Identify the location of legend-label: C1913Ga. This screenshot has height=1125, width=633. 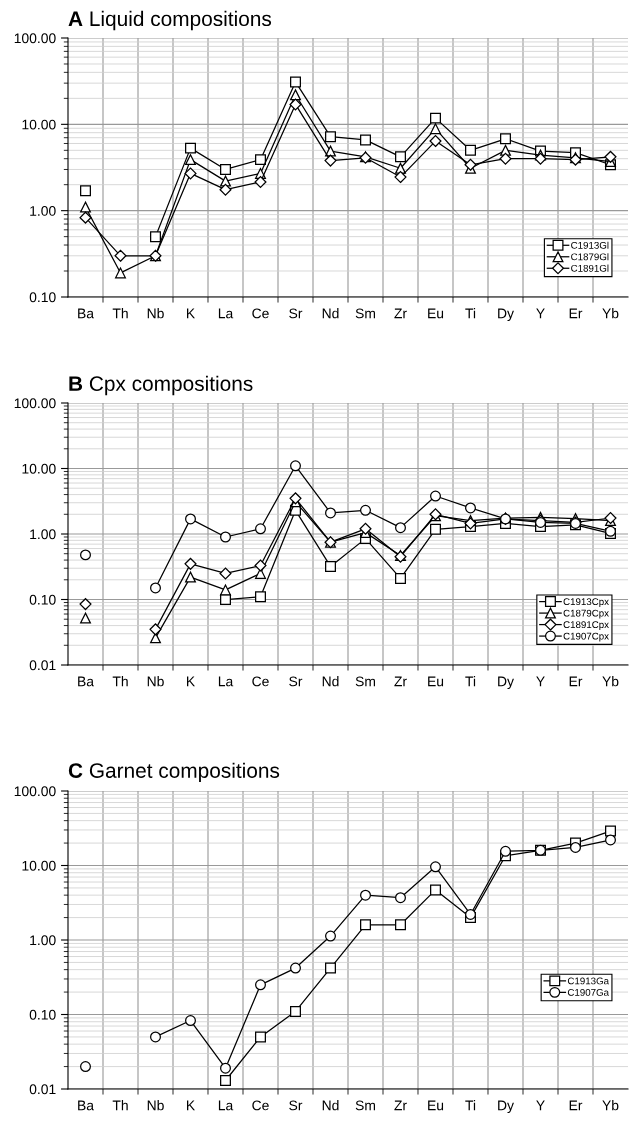
(588, 981).